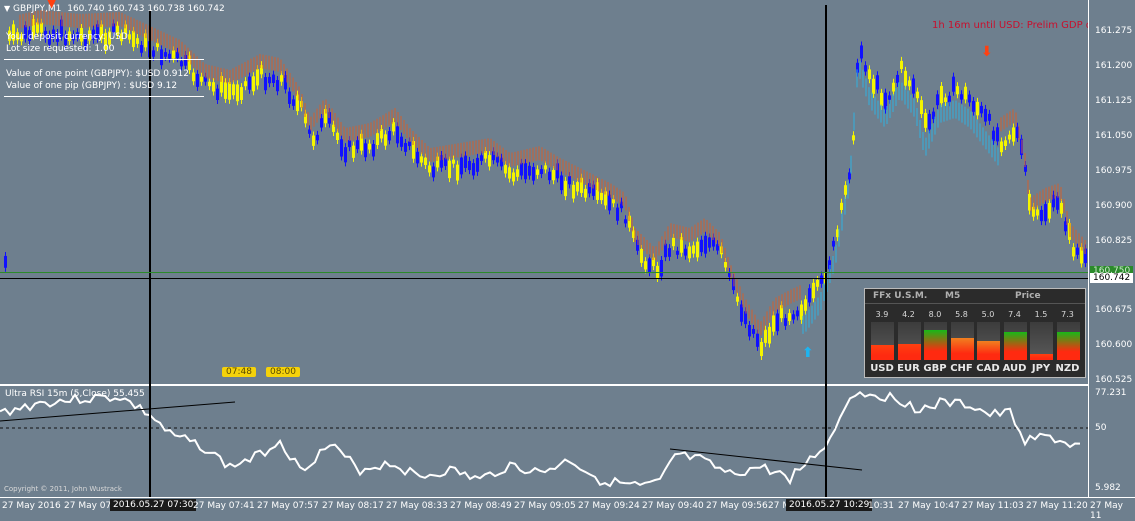 This screenshot has width=1135, height=521. What do you see at coordinates (808, 353) in the screenshot?
I see `buy-signal-arrow-icon: ⬆` at bounding box center [808, 353].